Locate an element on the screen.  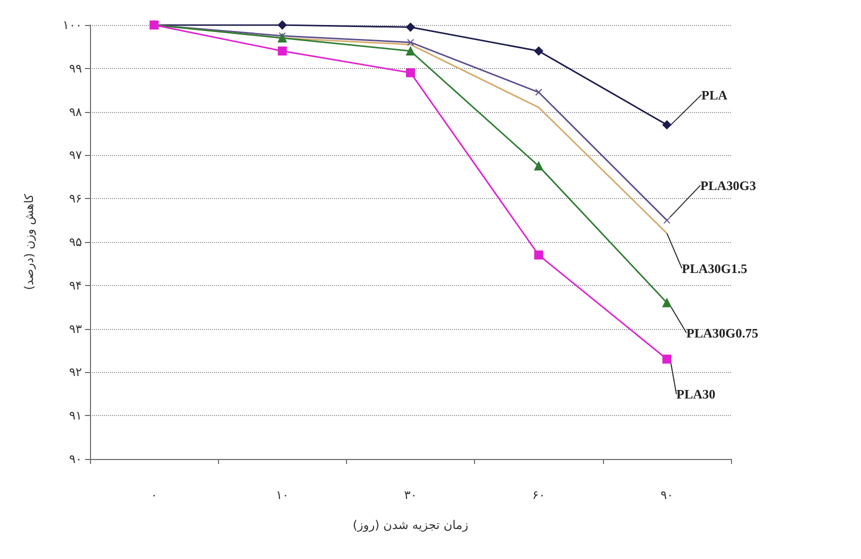
x-tick-label: ۶۰ is located at coordinates (539, 495).